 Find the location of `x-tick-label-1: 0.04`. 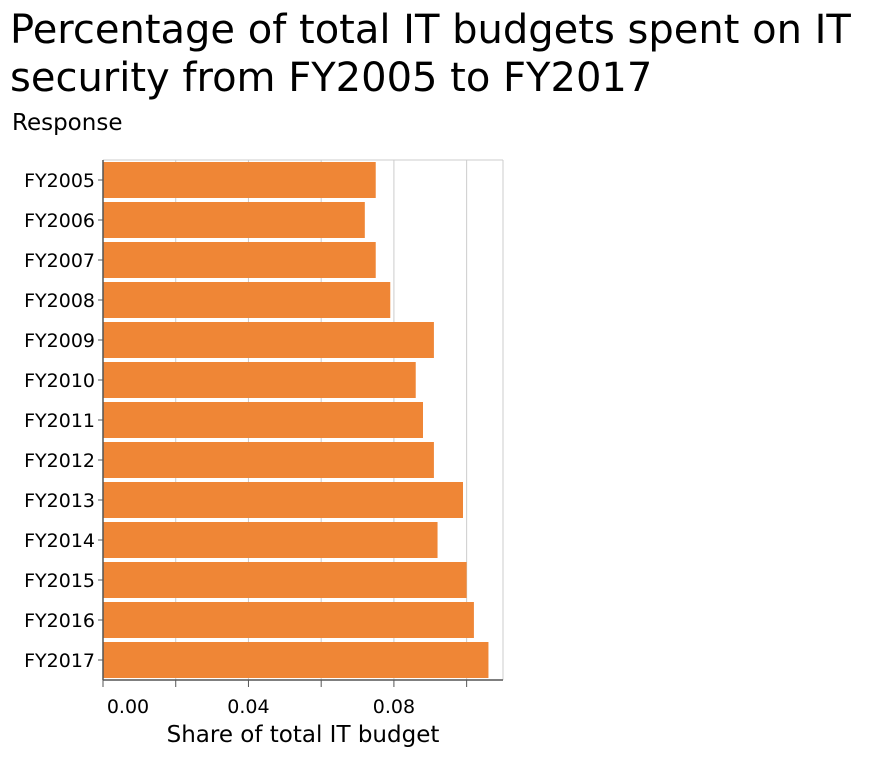

x-tick-label-1: 0.04 is located at coordinates (248, 707).